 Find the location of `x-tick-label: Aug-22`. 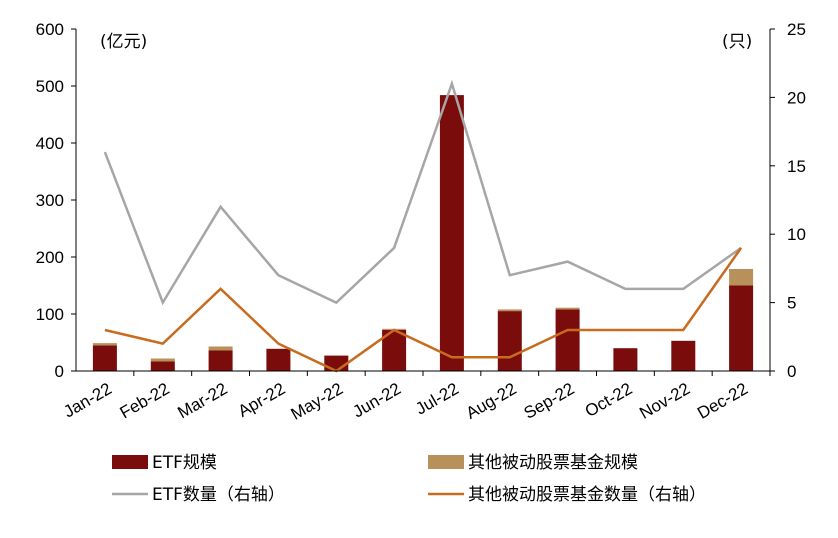

x-tick-label: Aug-22 is located at coordinates (491, 401).